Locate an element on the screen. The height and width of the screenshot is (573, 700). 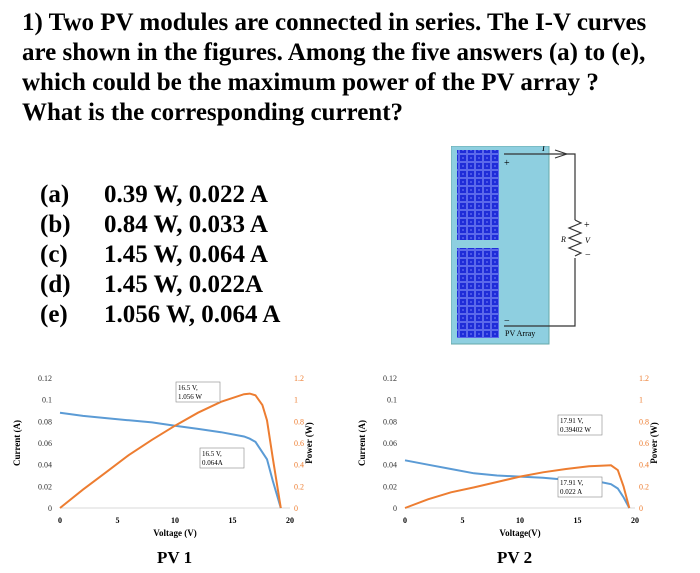
answer-e: (e) 1.056 W, 0.064 A is located at coordinates (160, 315).